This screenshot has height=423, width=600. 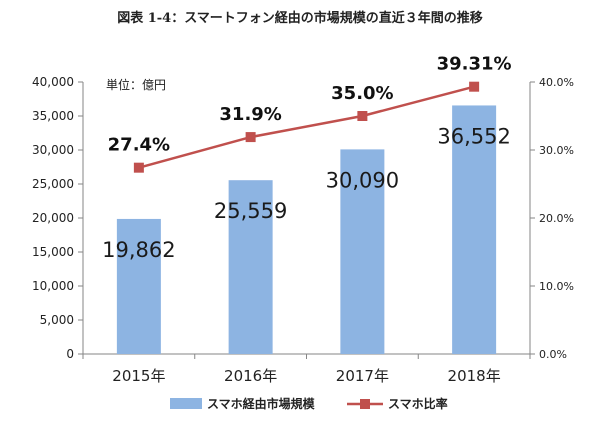 I want to click on unit-label: 単位：億円, so click(x=136, y=84).